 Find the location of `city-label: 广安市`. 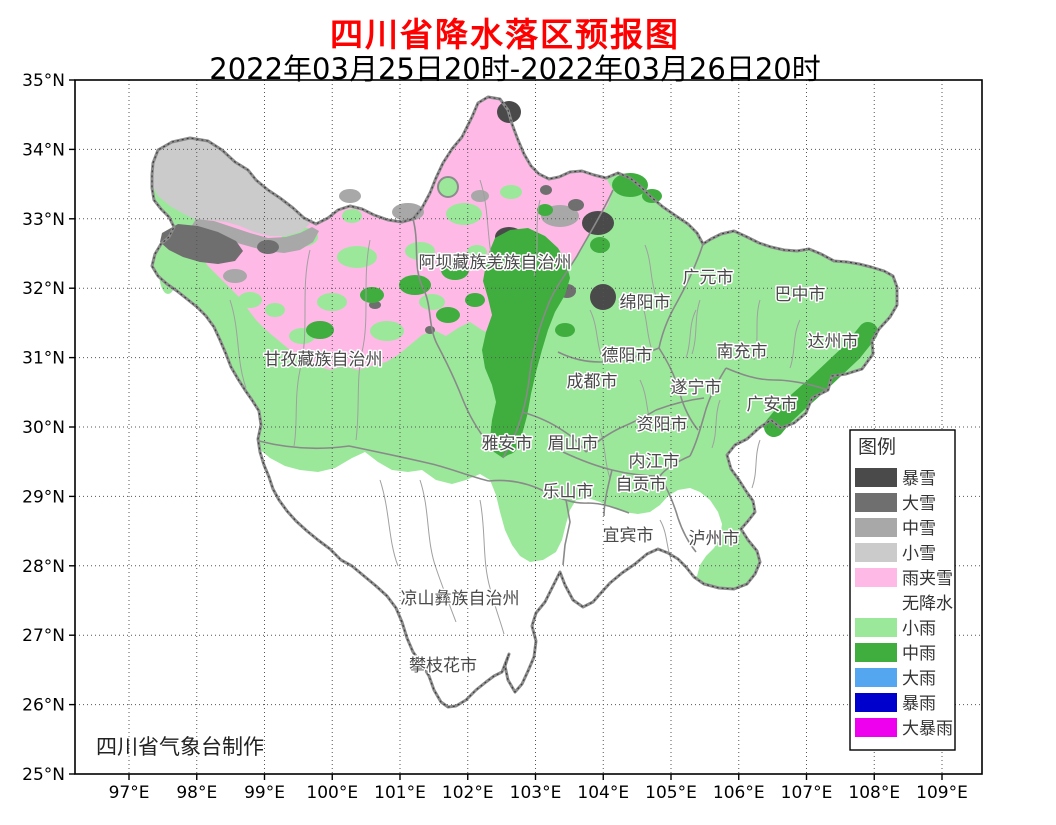

city-label: 广安市 is located at coordinates (772, 405).